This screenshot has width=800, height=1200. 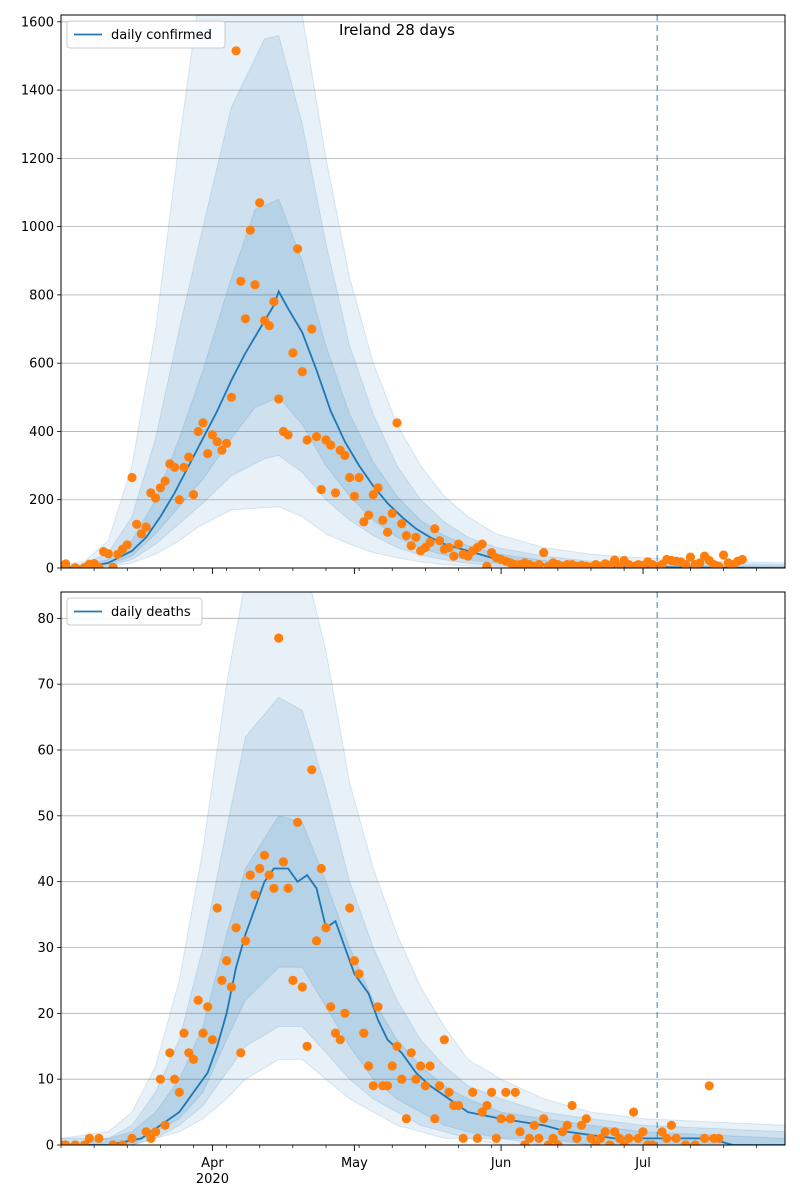 I want to click on legend-label: daily confirmed, so click(x=161, y=35).